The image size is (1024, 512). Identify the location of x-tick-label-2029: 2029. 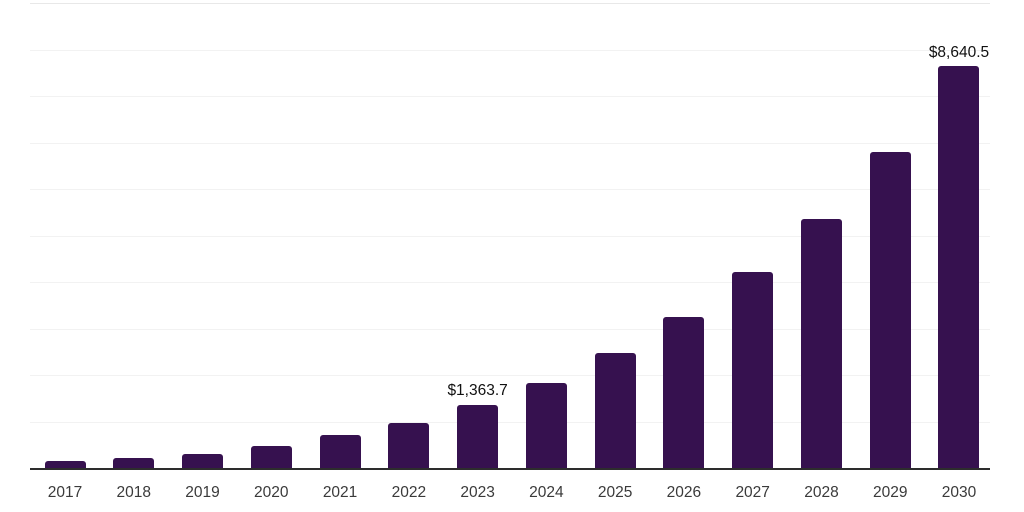
(890, 492).